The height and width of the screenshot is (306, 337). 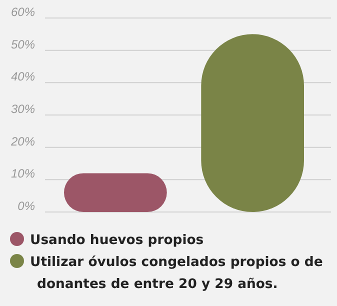 What do you see at coordinates (117, 240) in the screenshot?
I see `legend-label: Usando huevos propios` at bounding box center [117, 240].